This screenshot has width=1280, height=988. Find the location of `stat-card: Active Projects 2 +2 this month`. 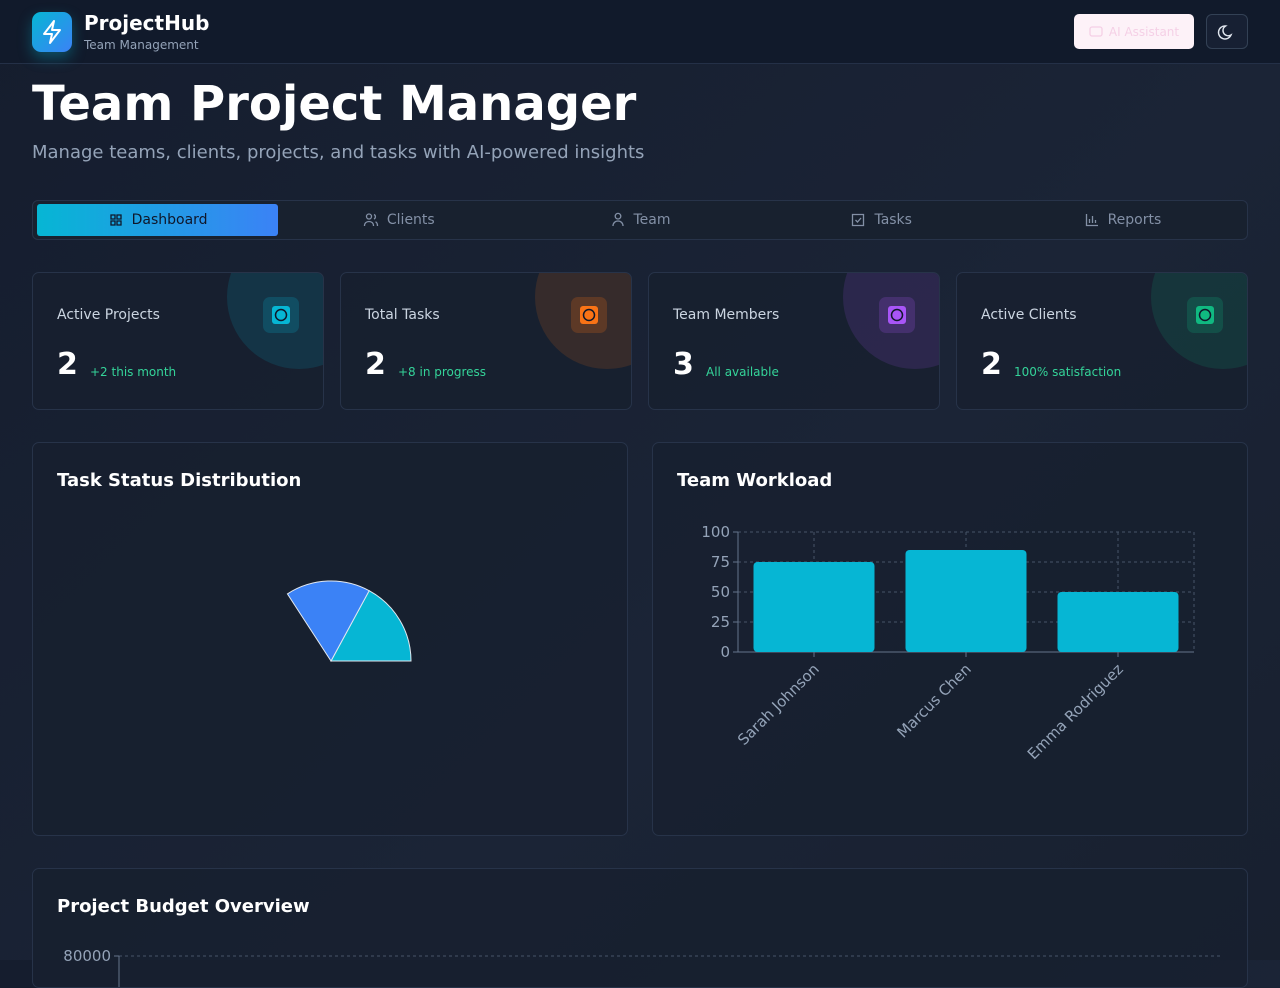

stat-card: Active Projects 2 +2 this month is located at coordinates (178, 341).